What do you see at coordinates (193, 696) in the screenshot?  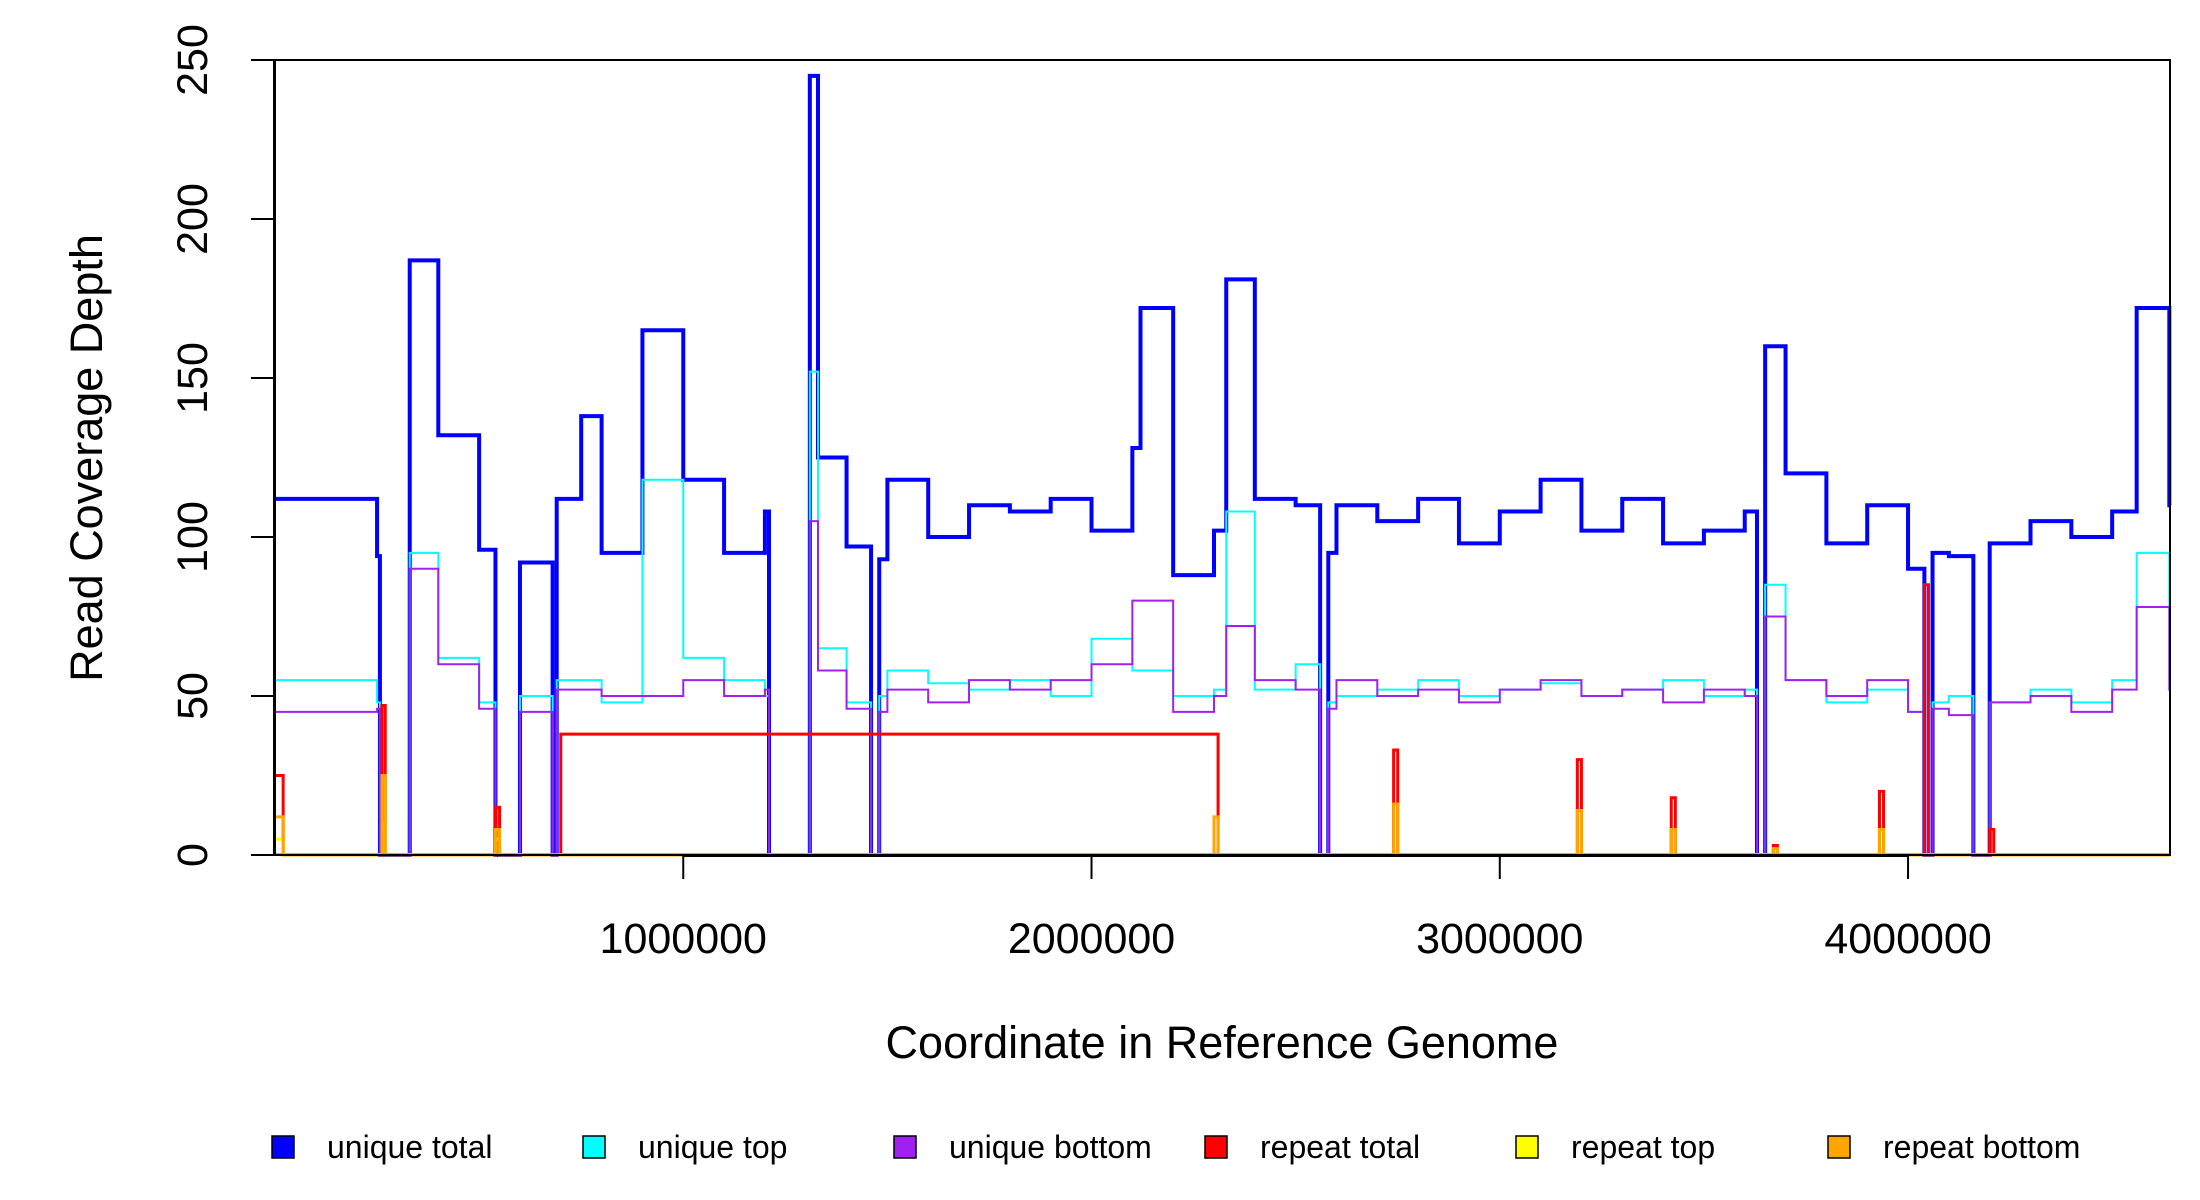 I see `y-tick-label: 50` at bounding box center [193, 696].